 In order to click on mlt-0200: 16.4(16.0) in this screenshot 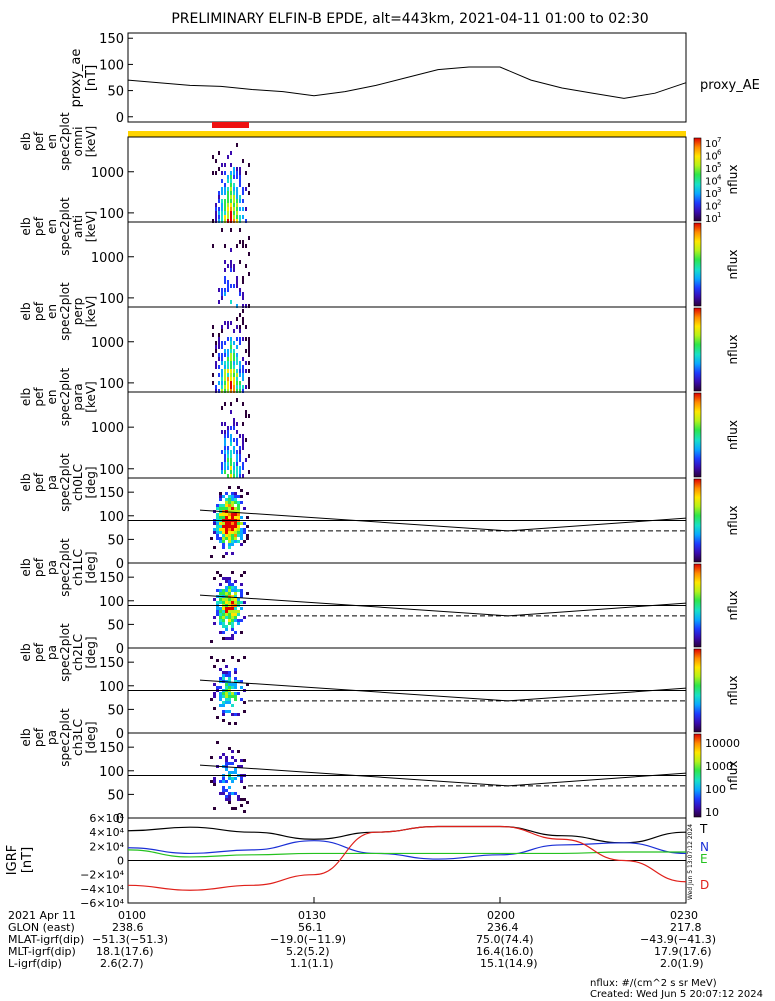, I will do `click(505, 951)`.